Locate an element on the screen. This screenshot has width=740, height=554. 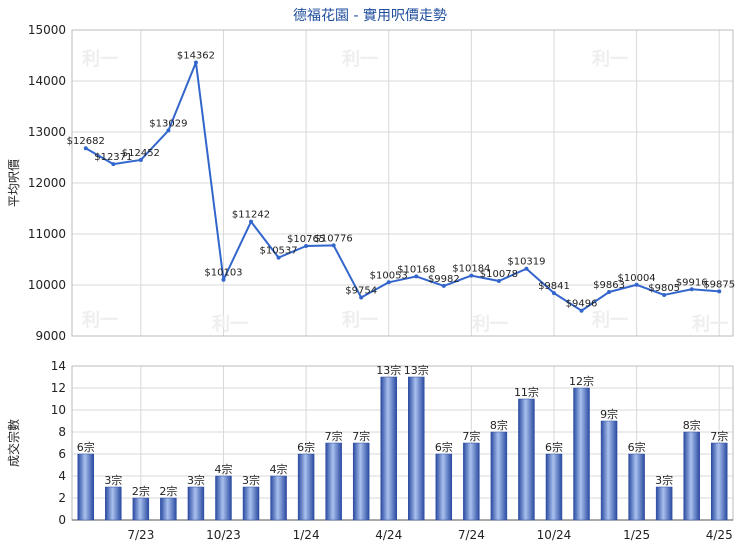
bar-label: 11宗 is located at coordinates (526, 392).